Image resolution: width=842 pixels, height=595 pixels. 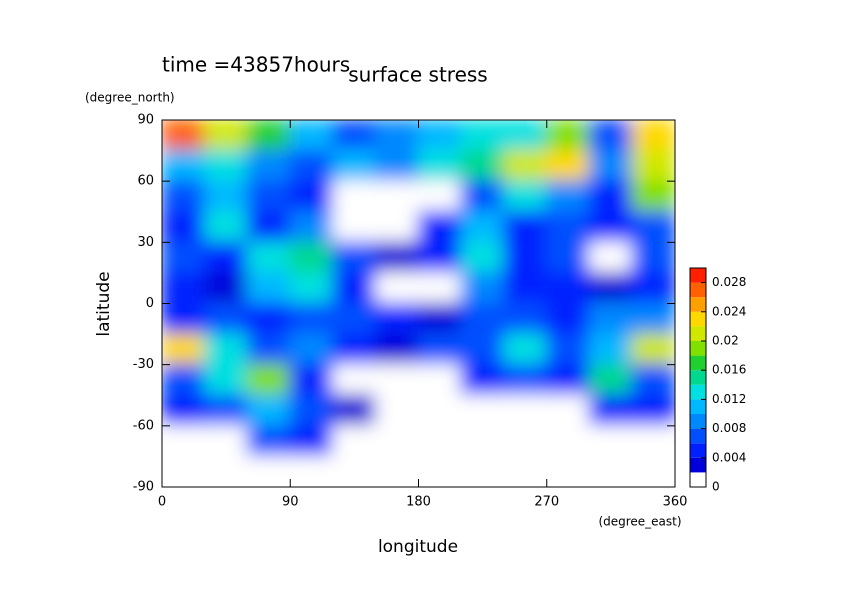 I want to click on x-tick-label: 90, so click(x=290, y=502).